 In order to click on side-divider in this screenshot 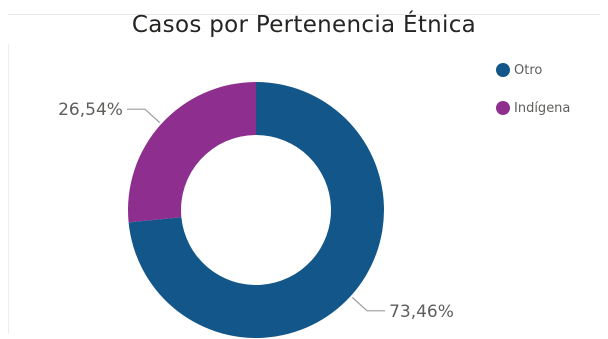, I will do `click(8, 189)`.